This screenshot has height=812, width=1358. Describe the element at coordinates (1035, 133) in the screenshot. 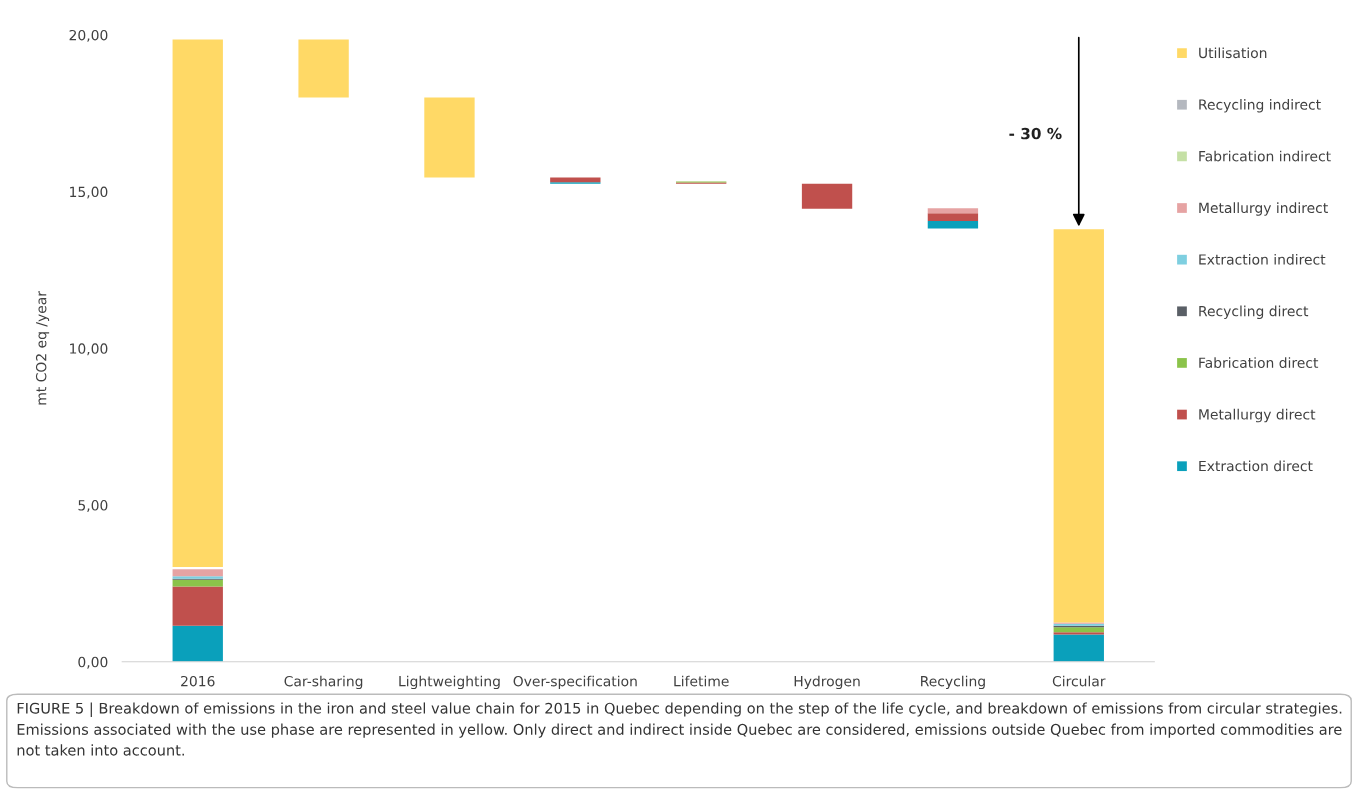

I see `annotation: - 30 %` at that location.